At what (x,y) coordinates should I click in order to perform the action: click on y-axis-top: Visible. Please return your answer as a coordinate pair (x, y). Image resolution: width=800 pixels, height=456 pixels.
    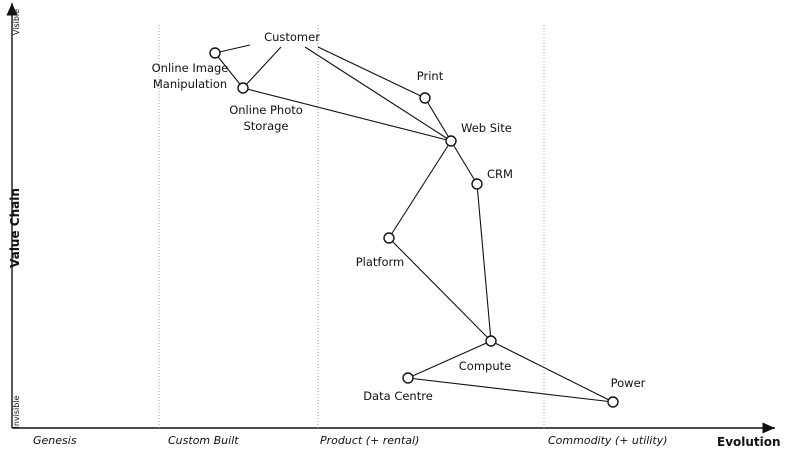
    Looking at the image, I should click on (16, 22).